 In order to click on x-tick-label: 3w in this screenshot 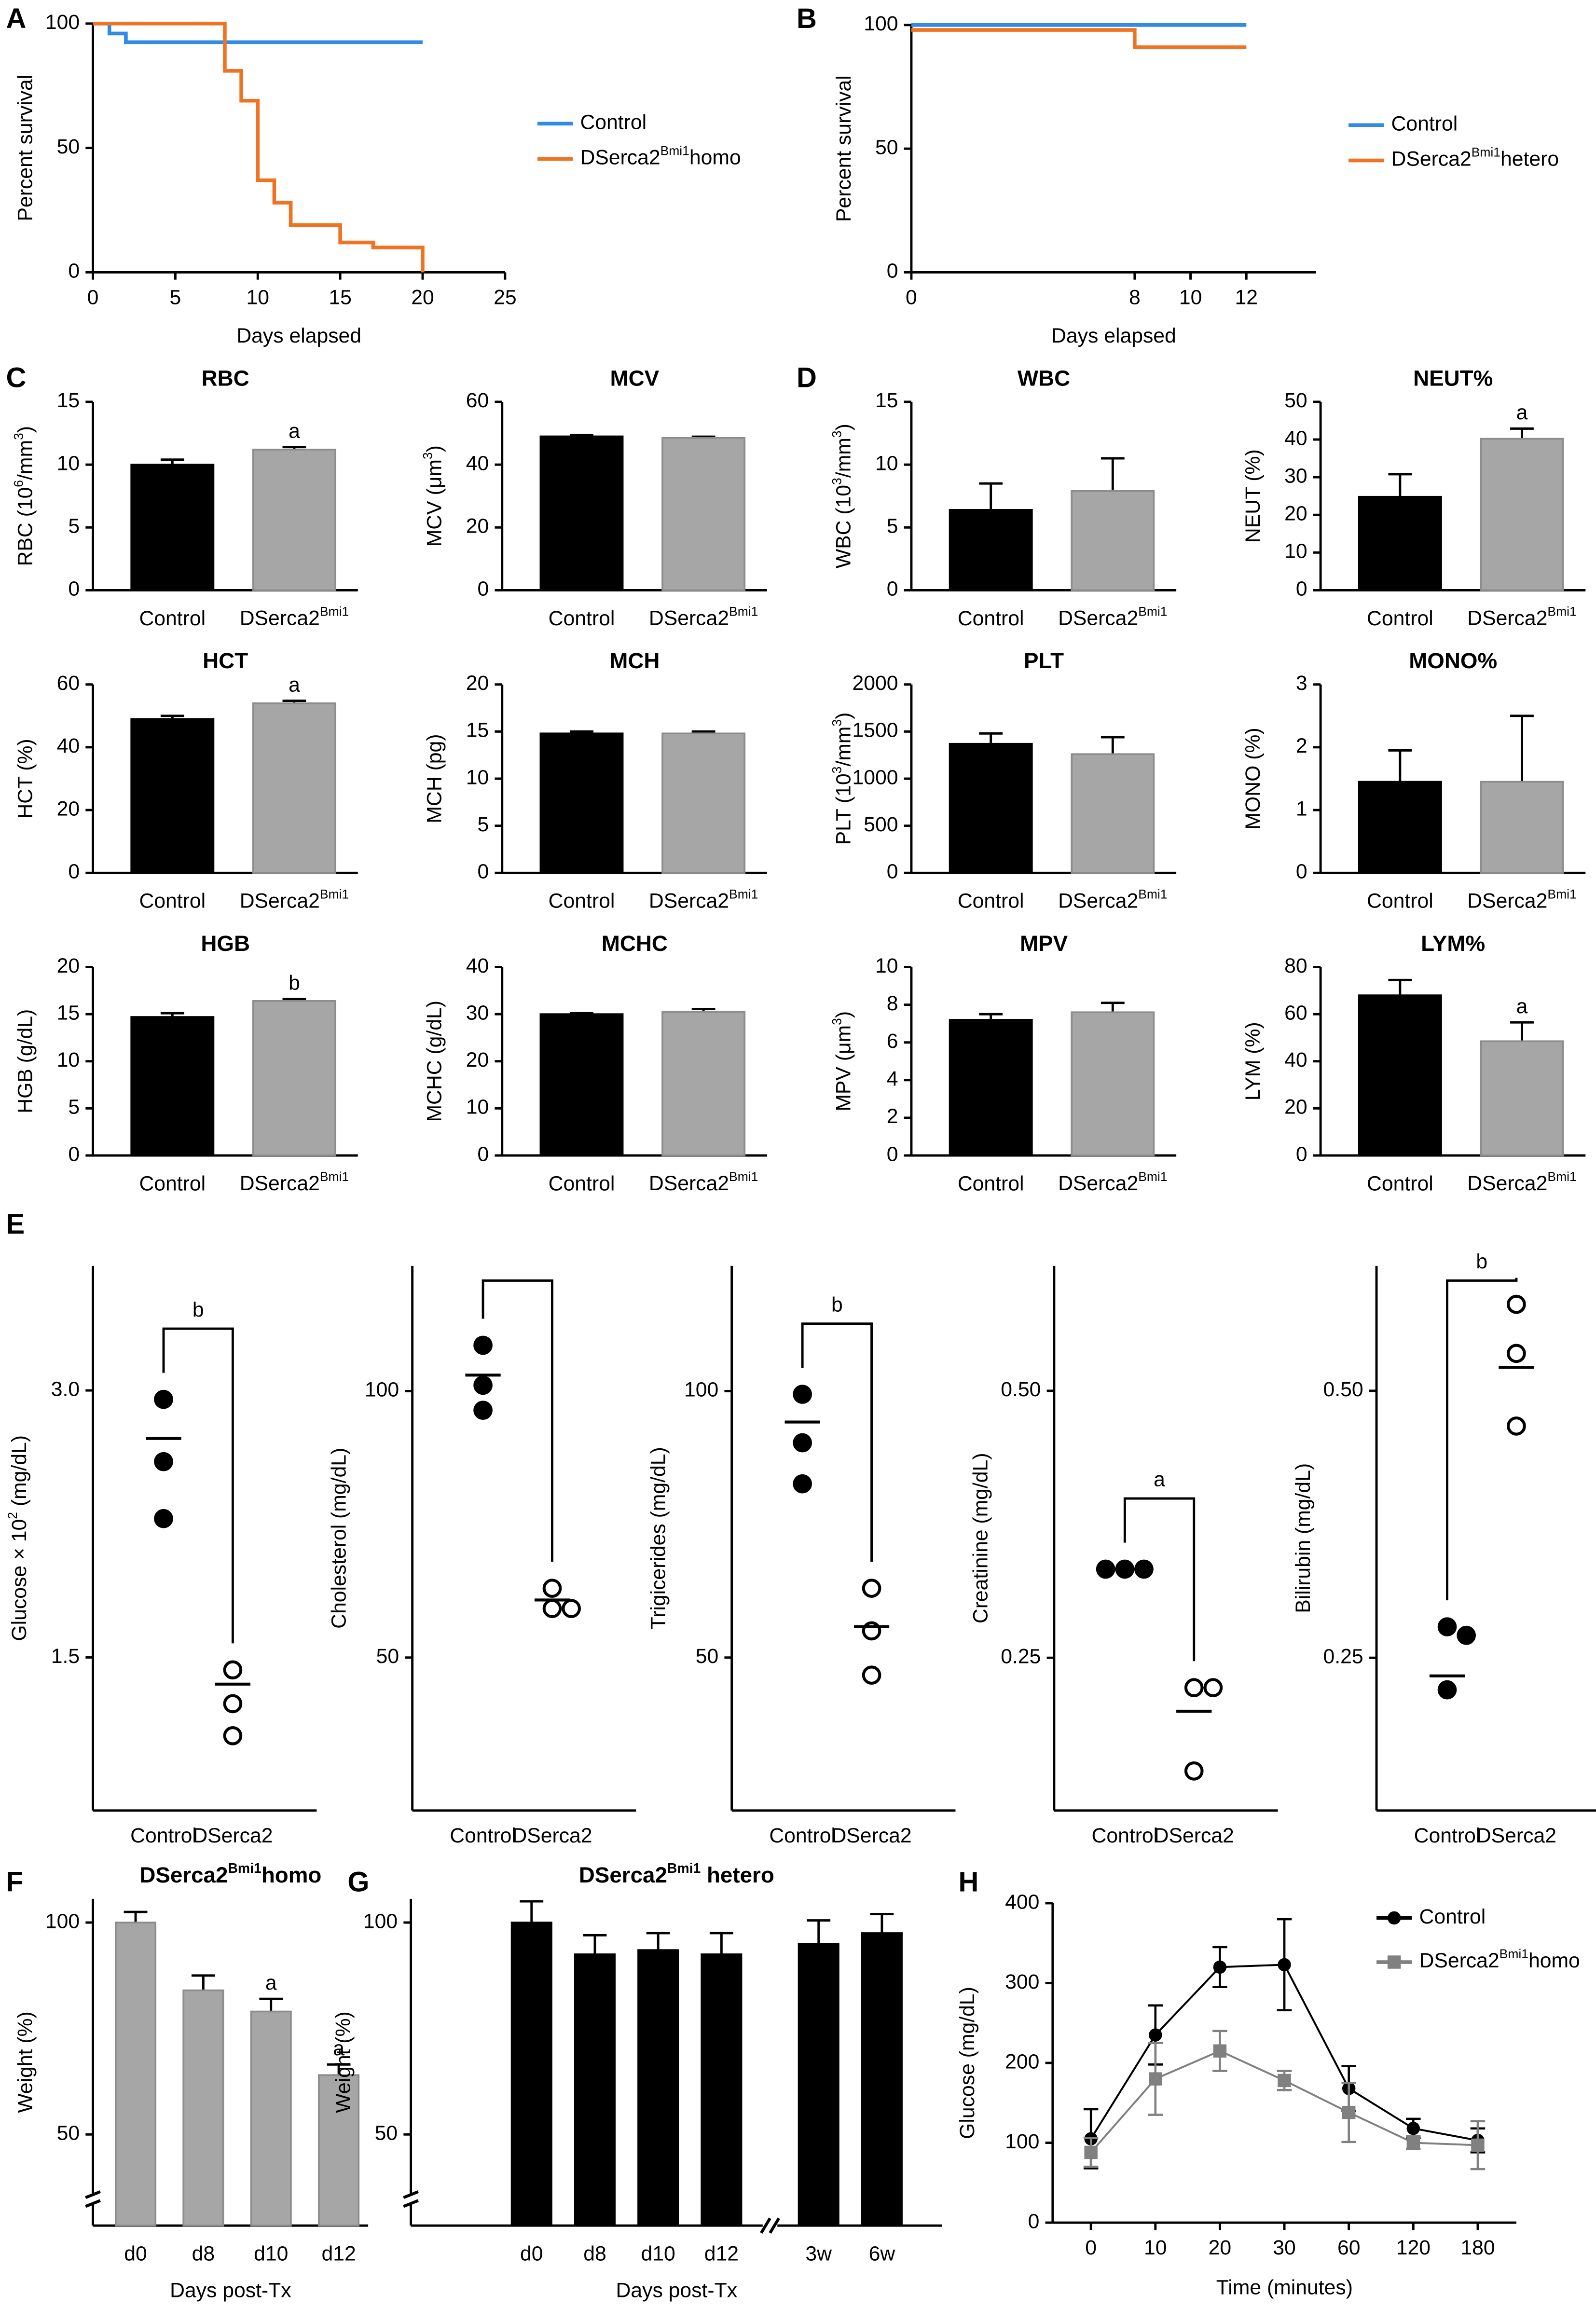, I will do `click(819, 2253)`.